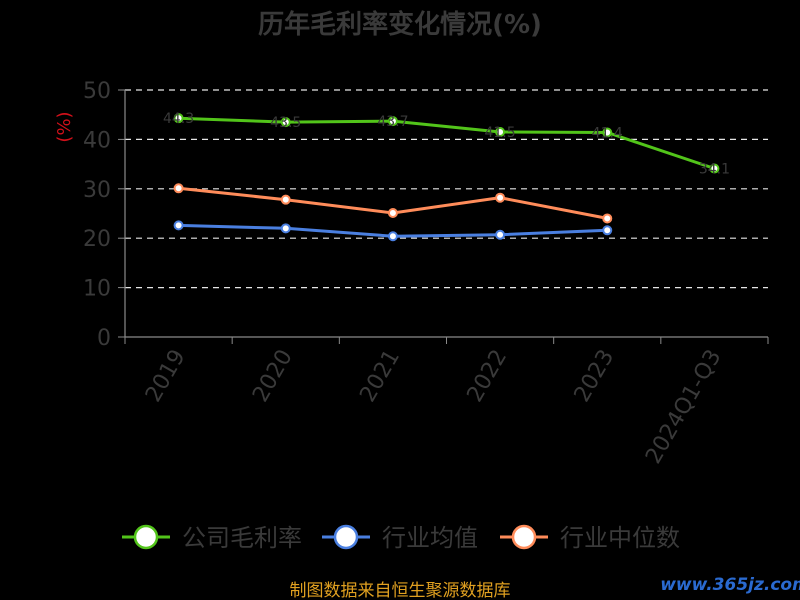 The width and height of the screenshot is (800, 600). I want to click on y-tick-label: 50, so click(97, 91).